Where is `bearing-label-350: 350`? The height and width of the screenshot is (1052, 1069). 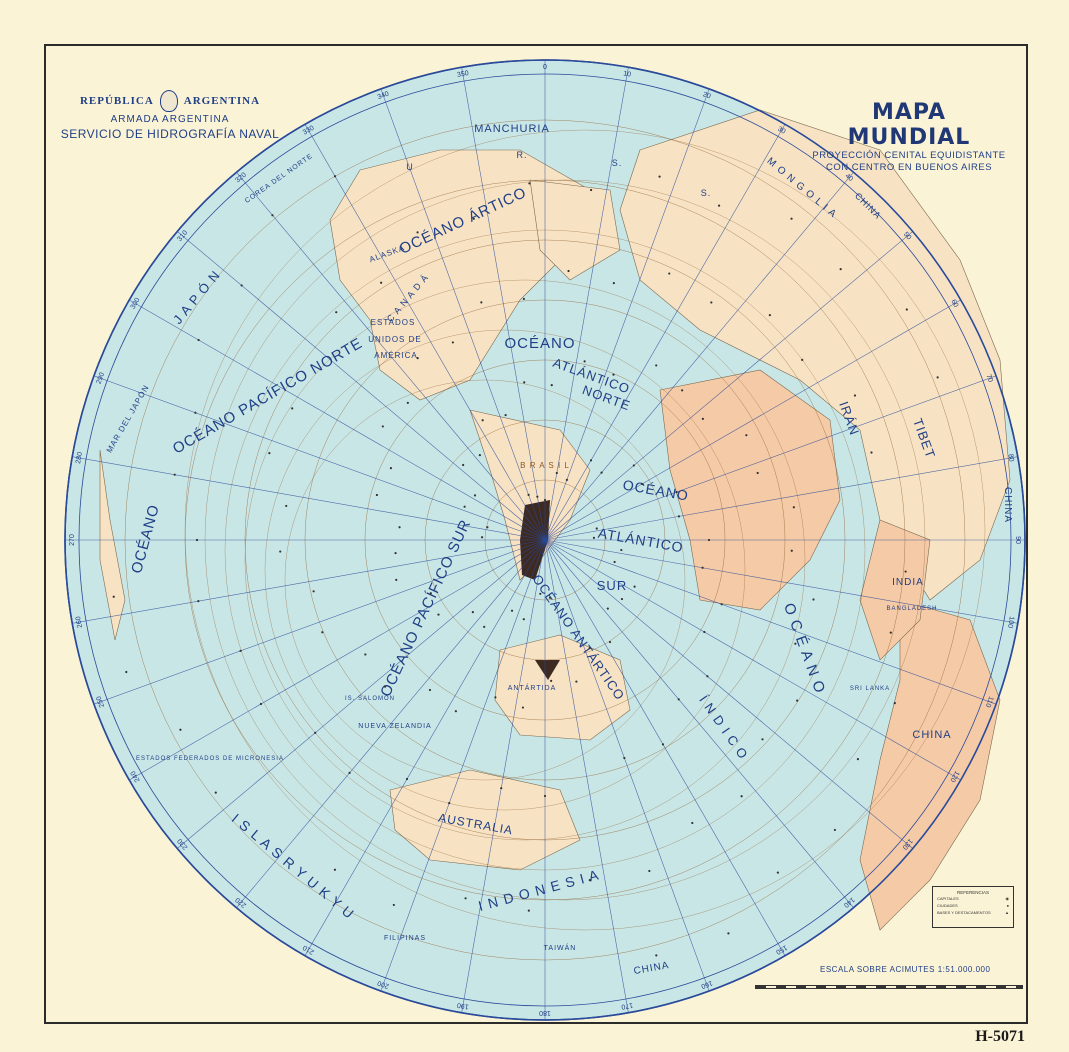
bearing-label-350: 350 is located at coordinates (463, 74).